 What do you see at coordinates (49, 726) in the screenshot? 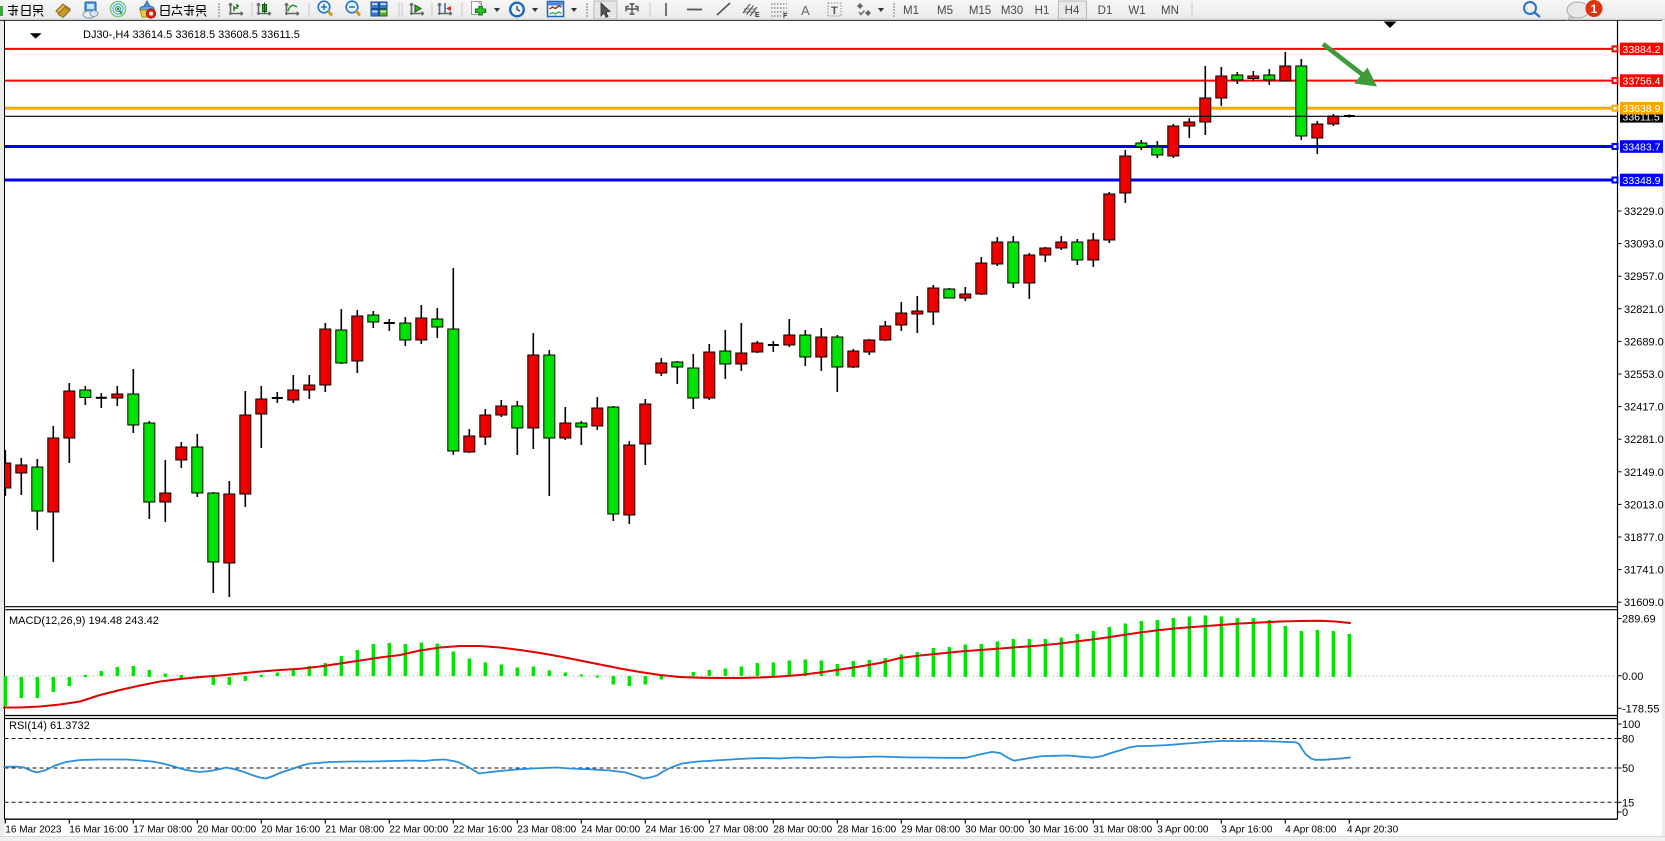
I see `svg-text: RSI(14) 61.3732` at bounding box center [49, 726].